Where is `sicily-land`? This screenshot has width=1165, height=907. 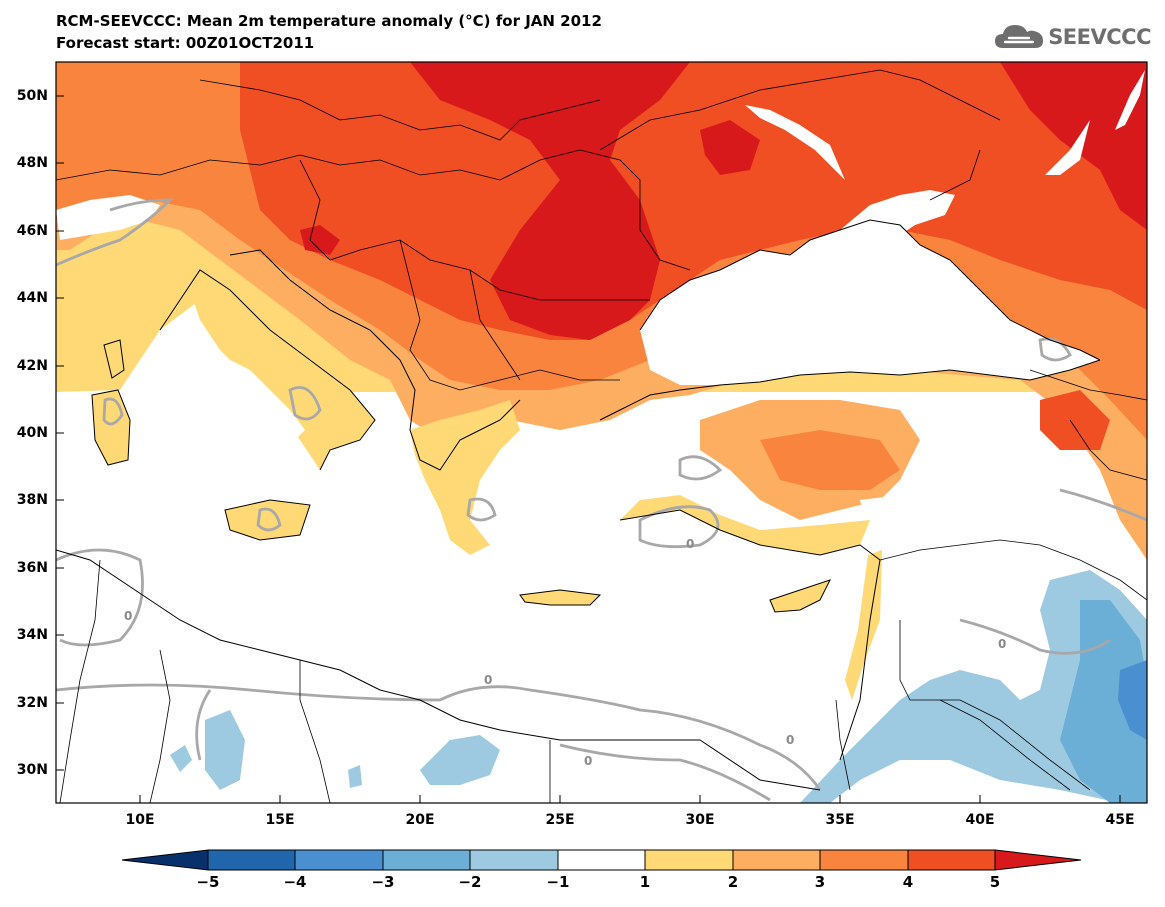 sicily-land is located at coordinates (267, 520).